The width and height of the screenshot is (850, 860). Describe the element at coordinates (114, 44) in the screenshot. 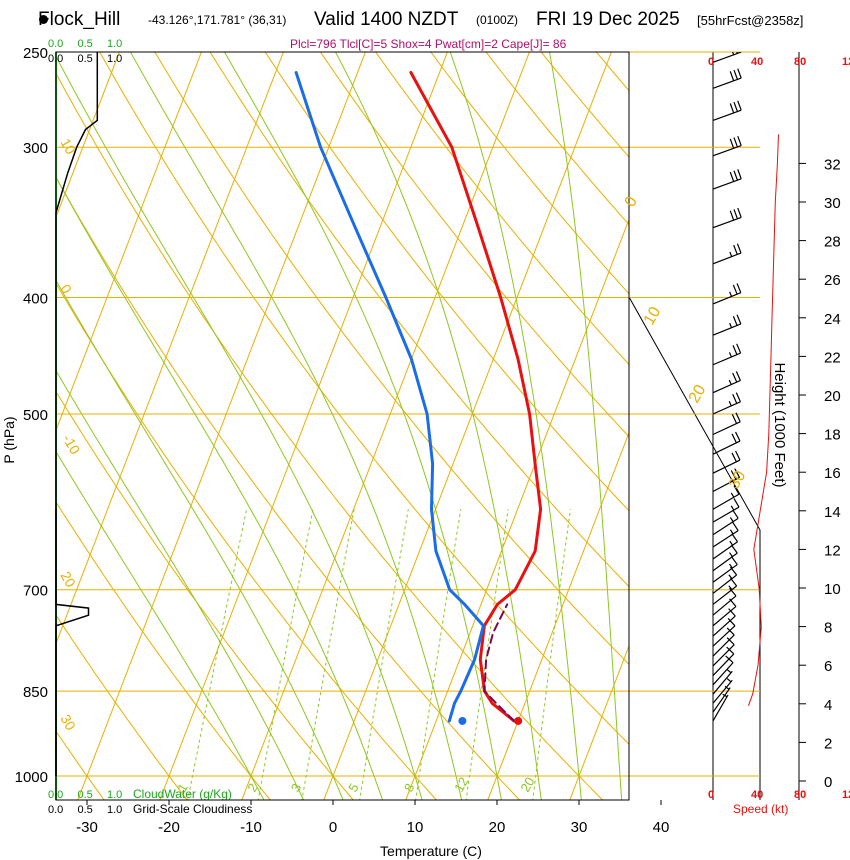

I see `cloud-water-tick-top: 1.0` at that location.